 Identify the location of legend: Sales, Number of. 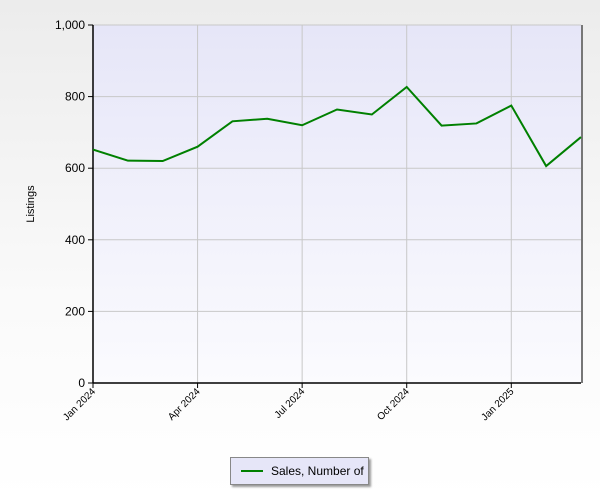
(299, 471).